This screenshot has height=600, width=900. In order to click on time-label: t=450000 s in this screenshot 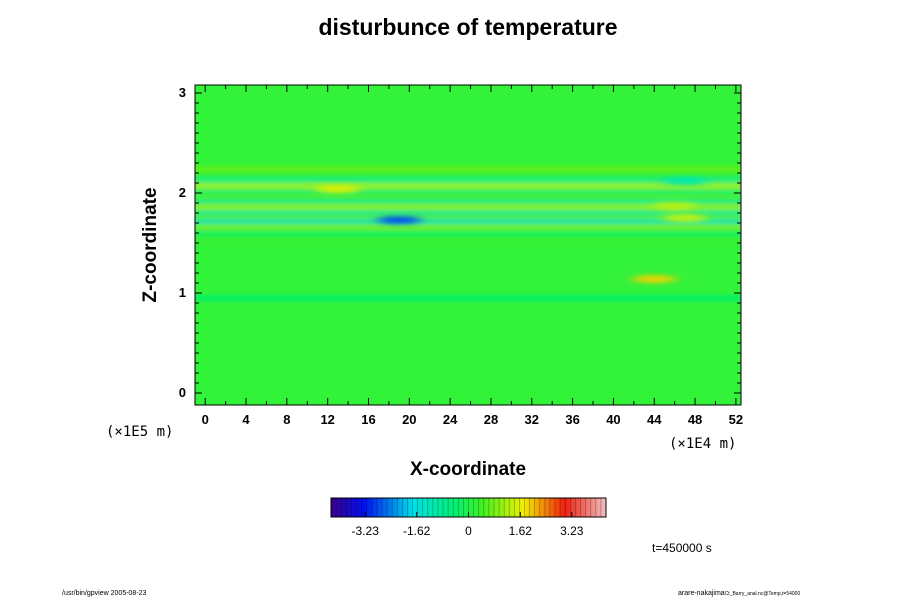, I will do `click(682, 548)`.